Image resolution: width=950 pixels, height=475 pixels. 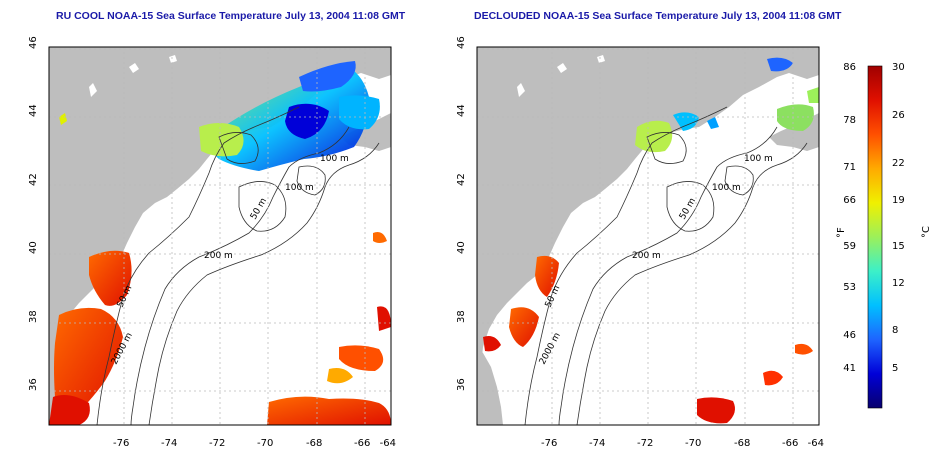 I want to click on svg-text: 41, so click(x=849, y=368).